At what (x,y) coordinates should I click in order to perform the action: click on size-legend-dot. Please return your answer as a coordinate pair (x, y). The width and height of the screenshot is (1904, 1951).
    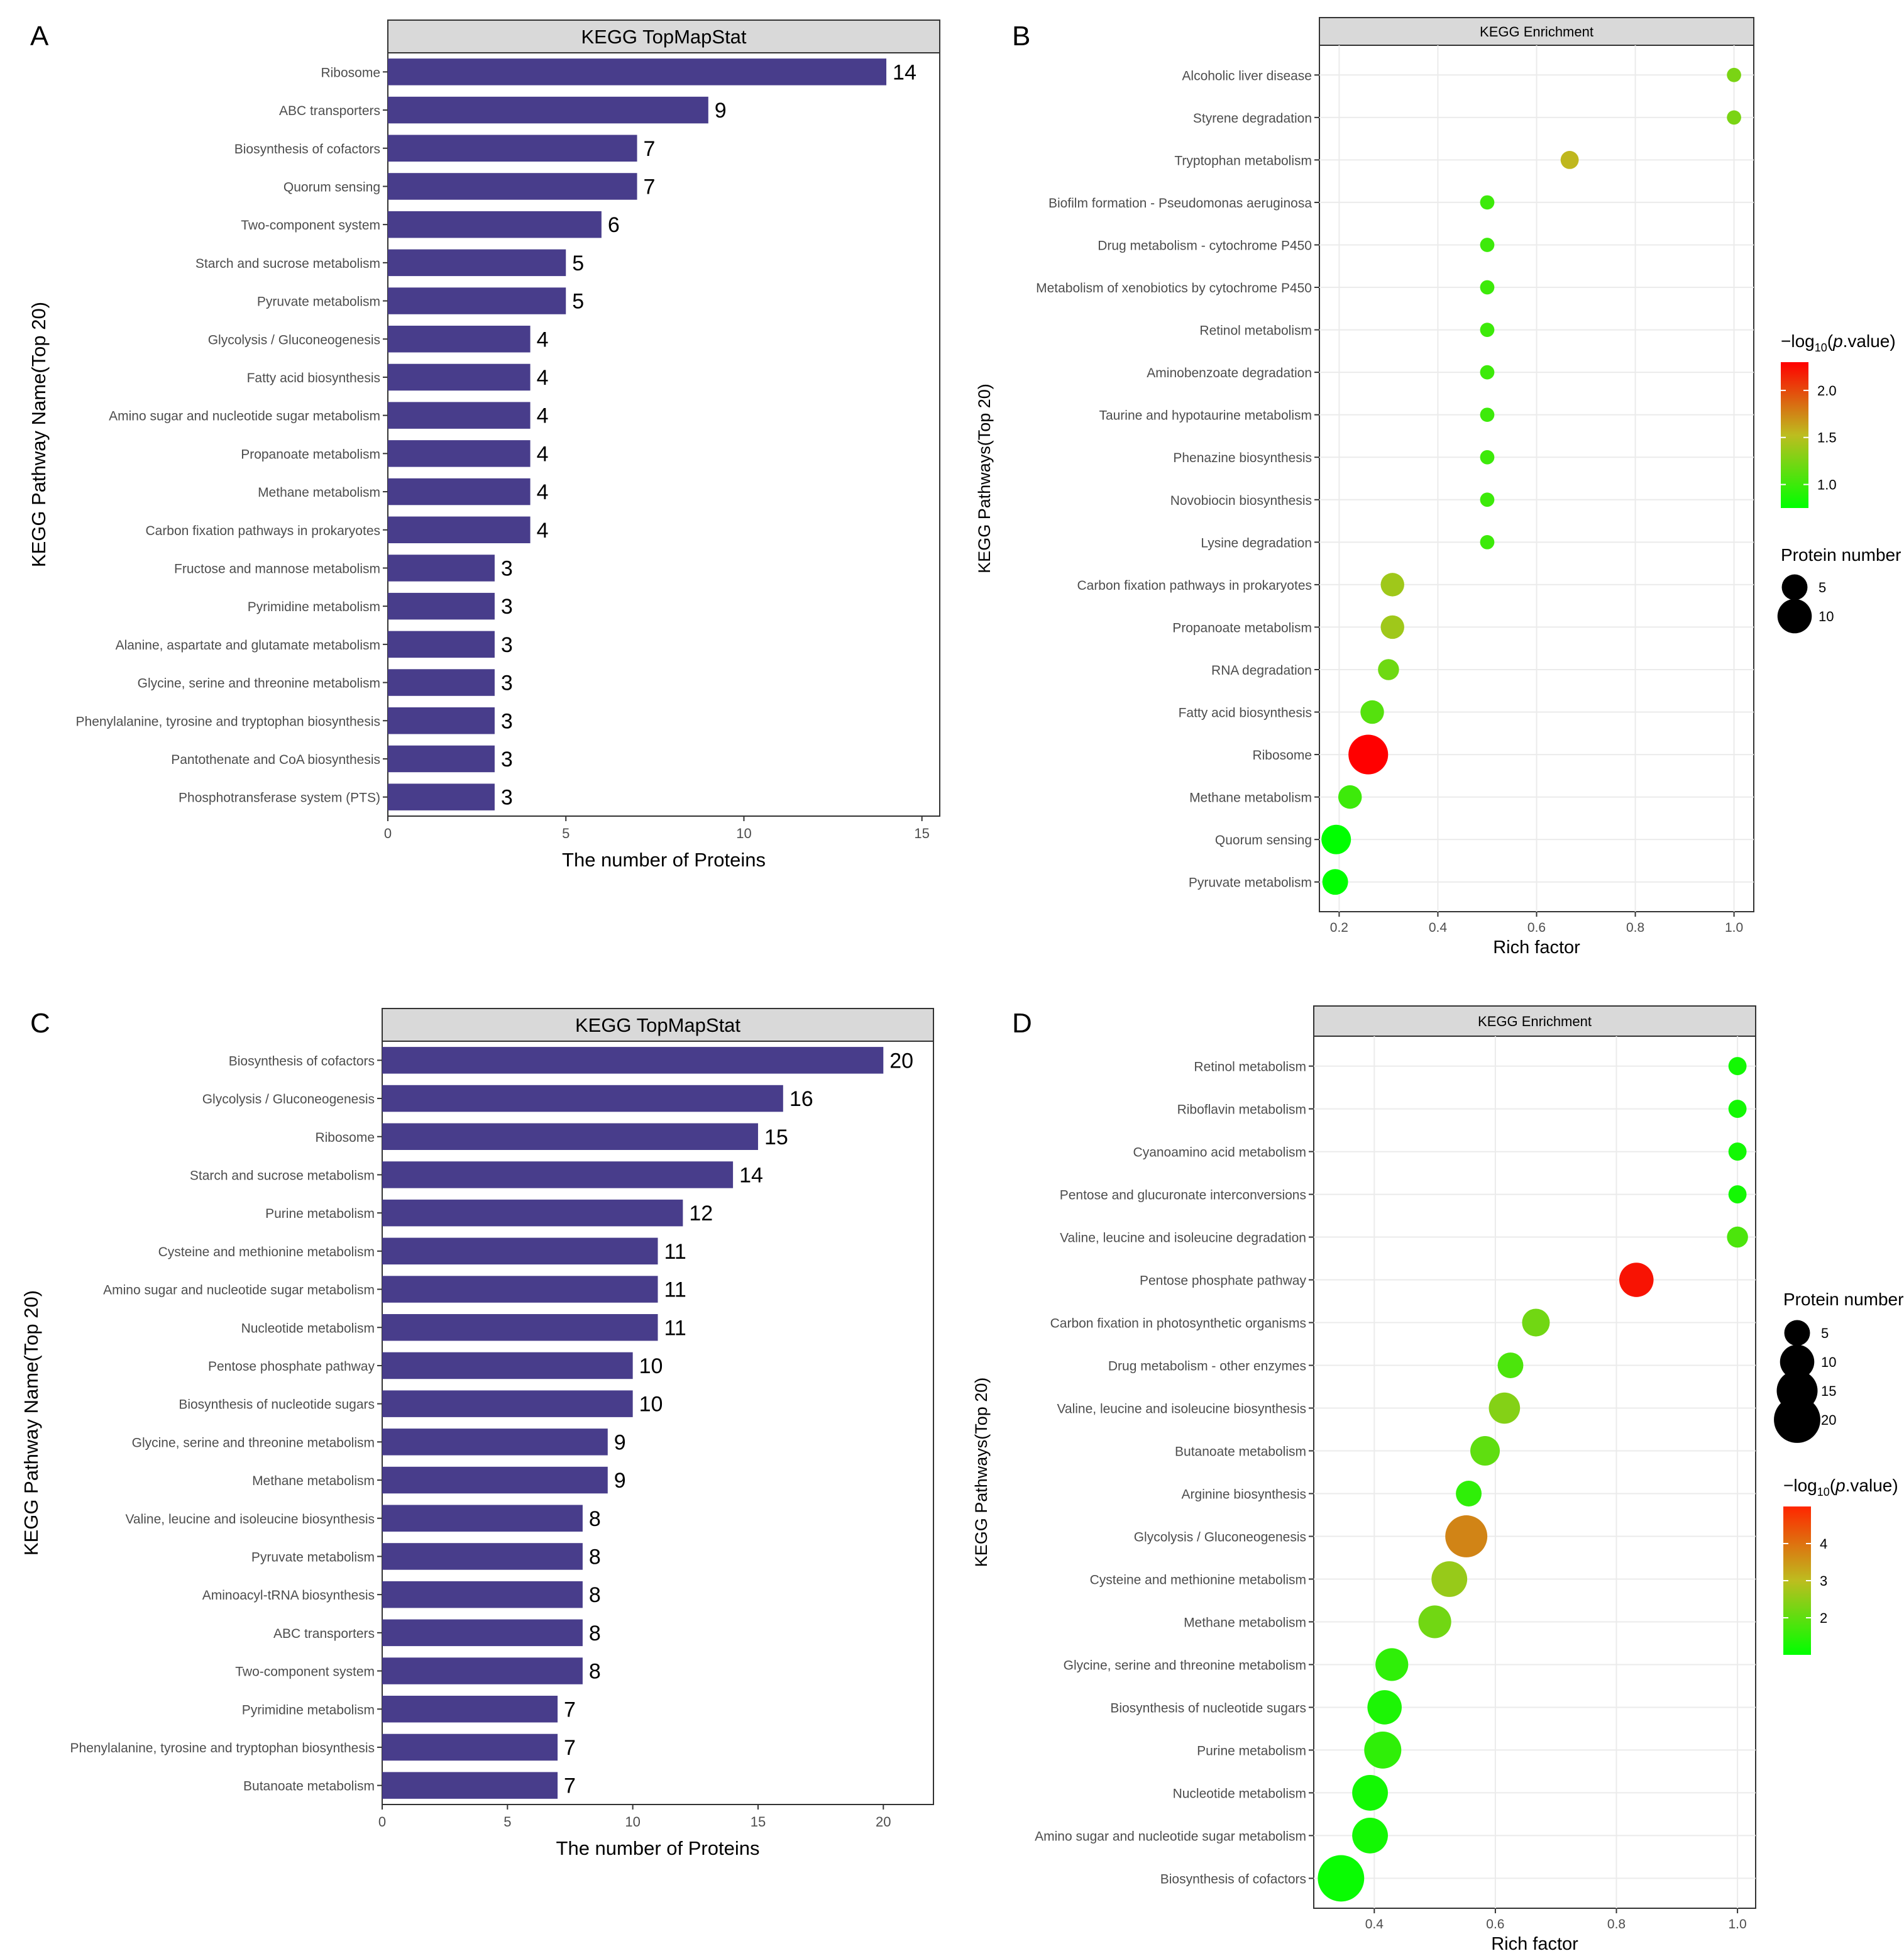
    Looking at the image, I should click on (1794, 616).